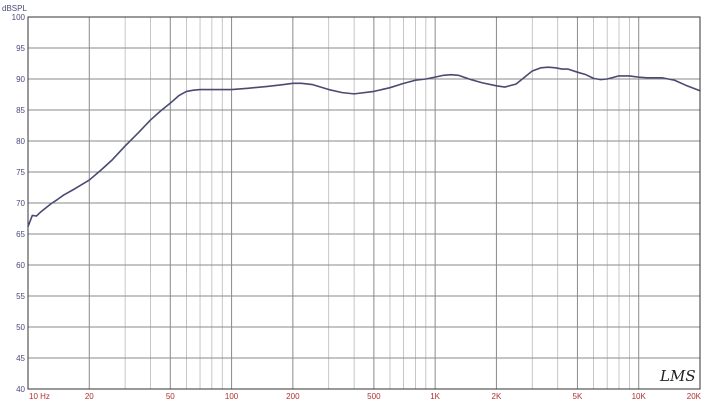 This screenshot has width=714, height=400. Describe the element at coordinates (20, 327) in the screenshot. I see `y-tick-label: 50` at that location.